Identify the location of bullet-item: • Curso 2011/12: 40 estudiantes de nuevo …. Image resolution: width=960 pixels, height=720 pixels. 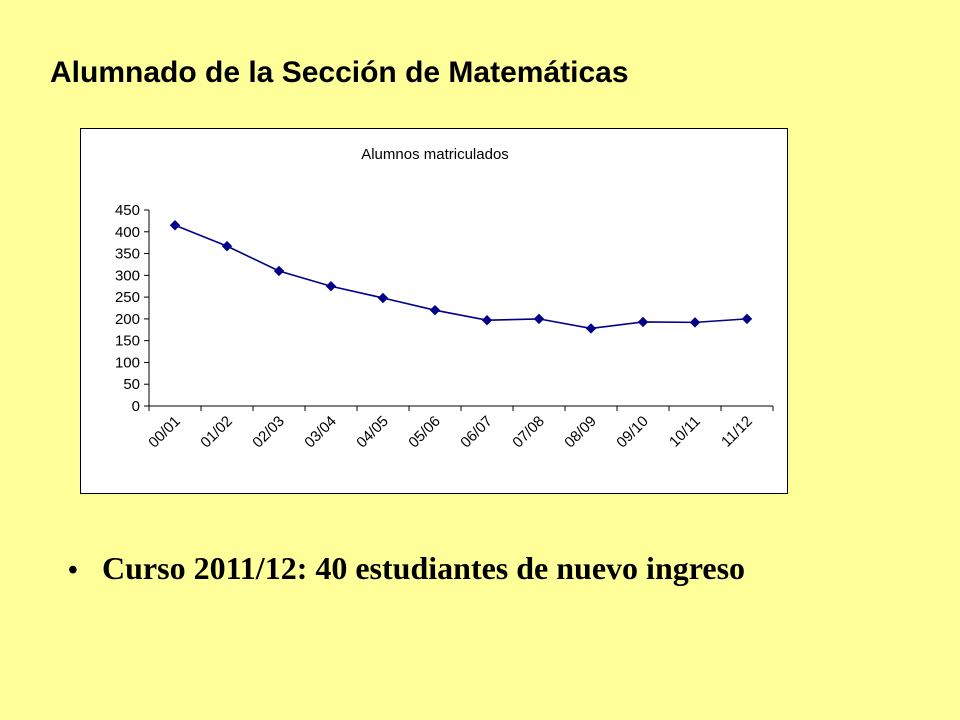
(406, 568).